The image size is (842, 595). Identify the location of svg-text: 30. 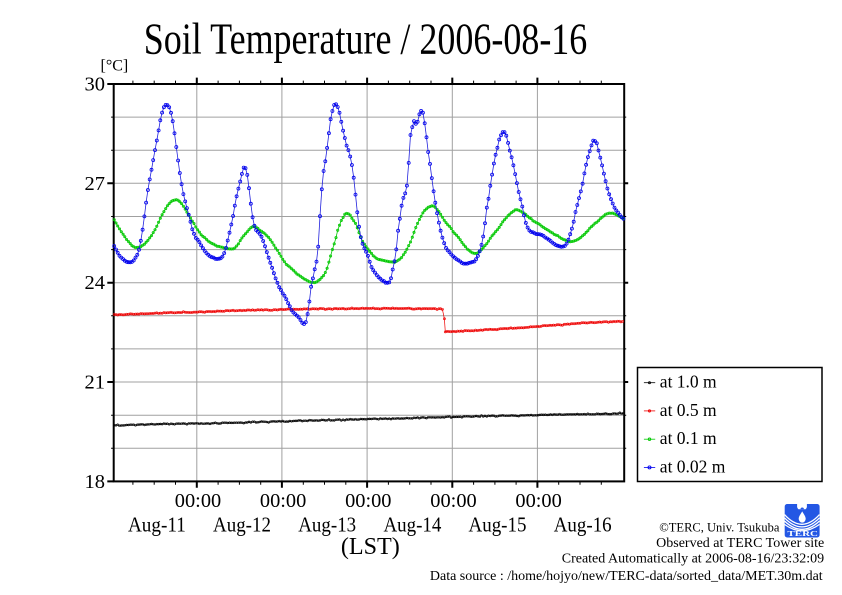
(95, 85).